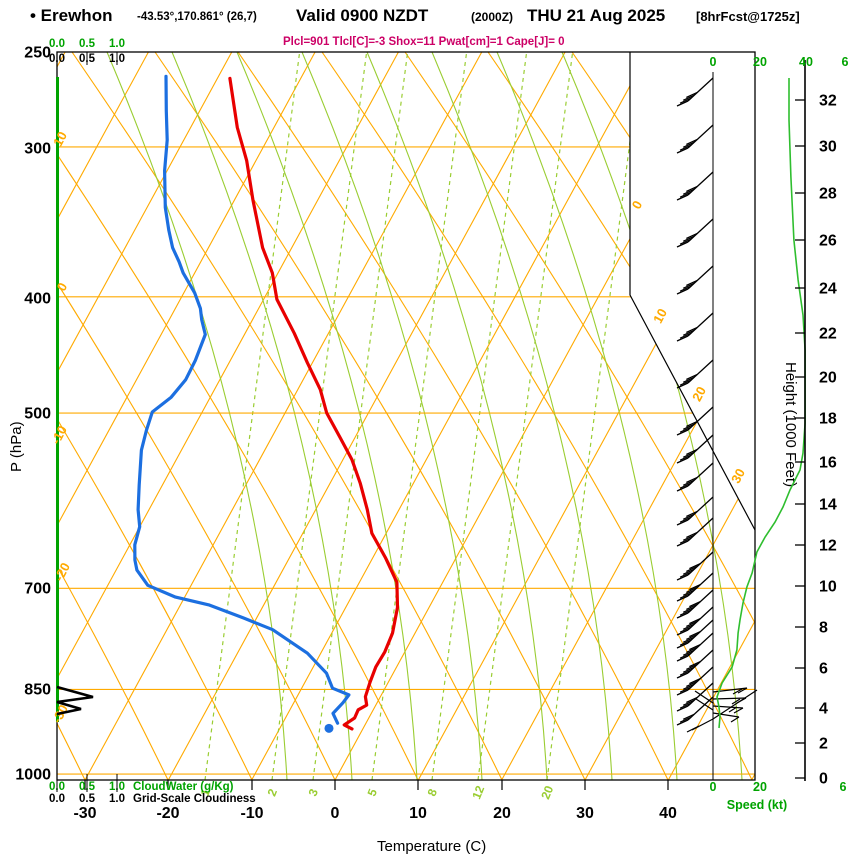 This screenshot has height=860, width=850. I want to click on speed-top-label: 0, so click(713, 62).